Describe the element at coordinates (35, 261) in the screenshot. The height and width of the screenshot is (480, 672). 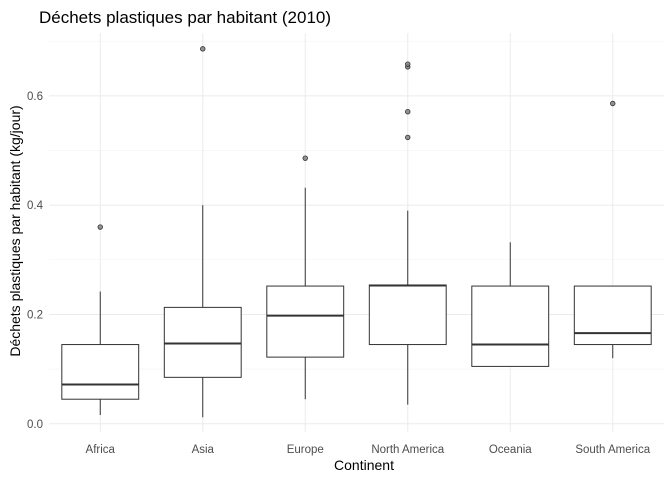
I see `y-axis-ticks: 0.0 0.2 0.4 0.6` at that location.